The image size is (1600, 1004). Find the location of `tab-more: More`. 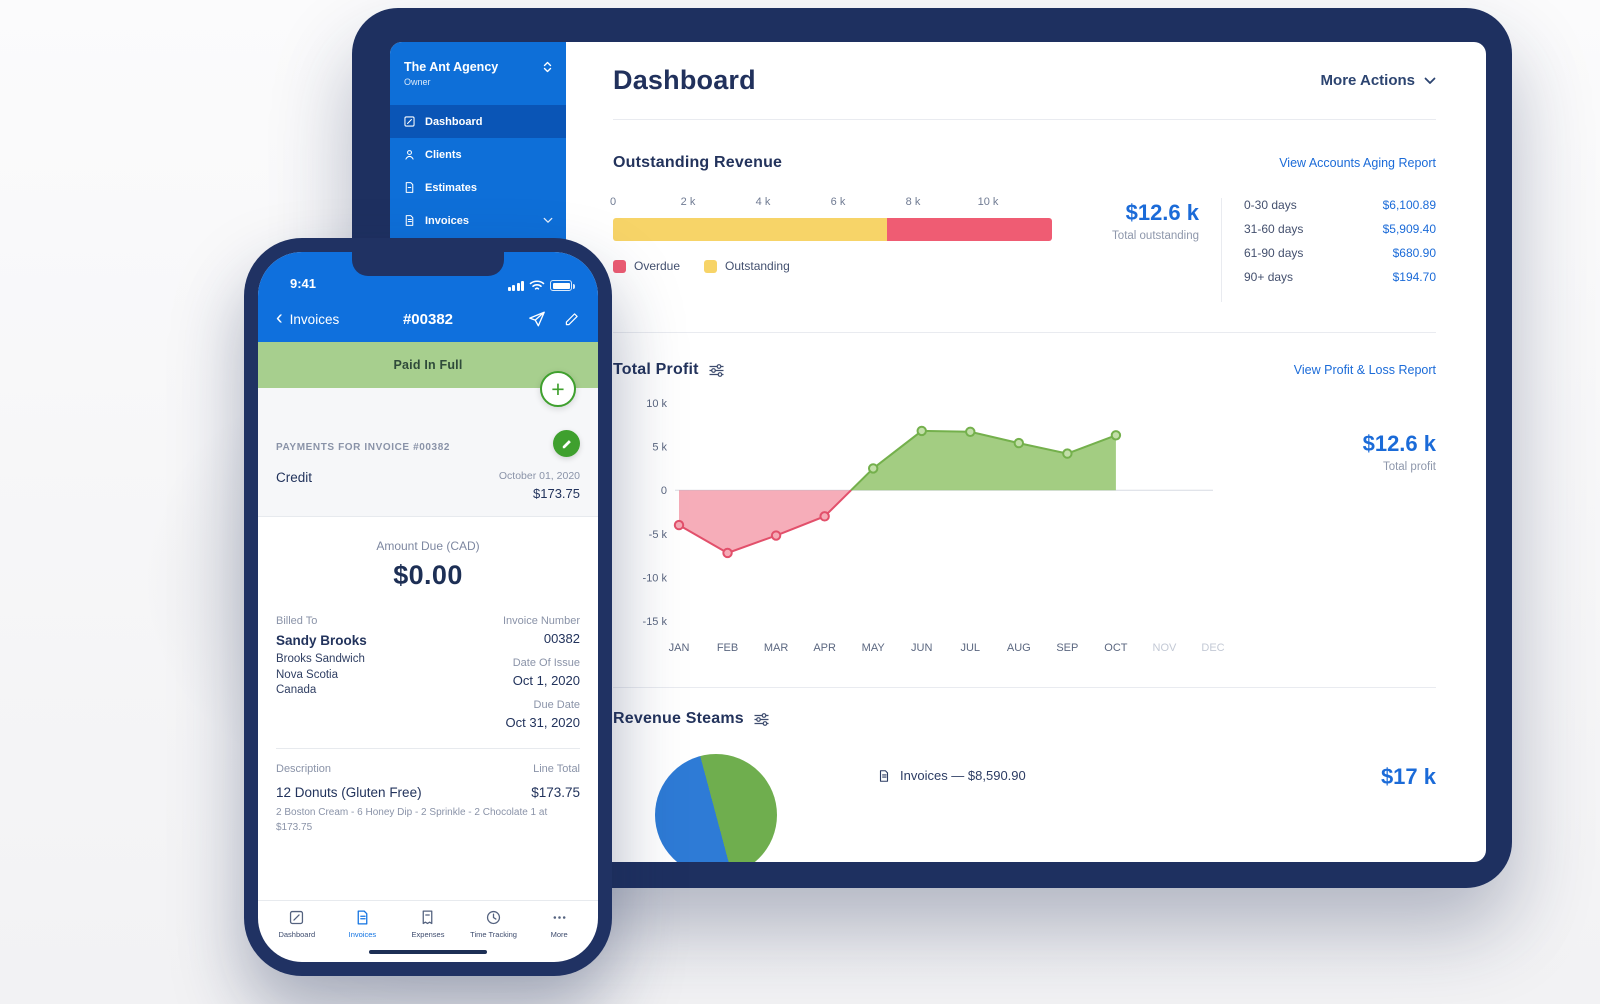

tab-more: More is located at coordinates (559, 924).